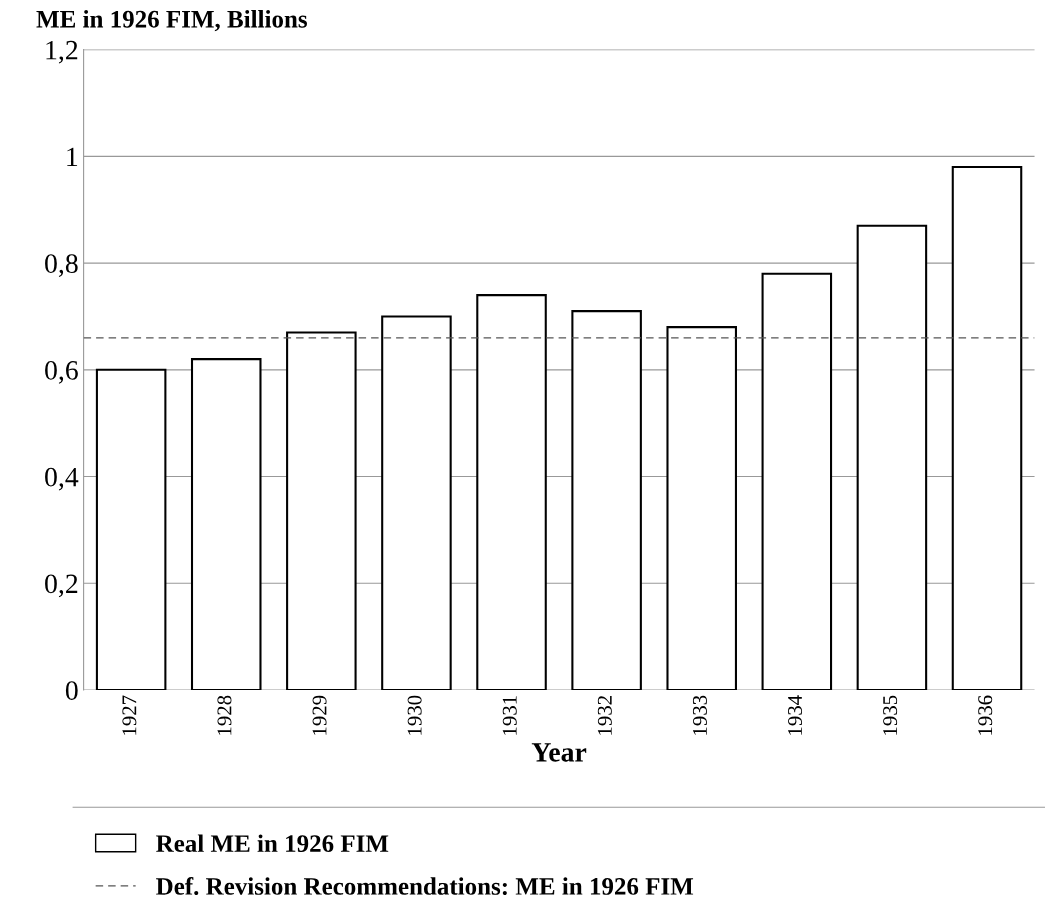 The image size is (1045, 902). What do you see at coordinates (171, 21) in the screenshot?
I see `chart-title: ME in 1926 FIM, Billions` at bounding box center [171, 21].